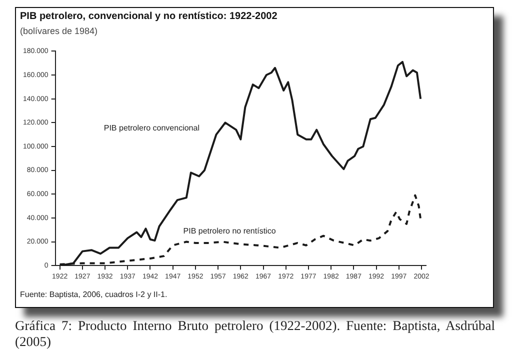 The height and width of the screenshot is (361, 525). I want to click on source-note: Fuente: Baptista, 2006, cuadros I-2 y II-1., so click(94, 294).